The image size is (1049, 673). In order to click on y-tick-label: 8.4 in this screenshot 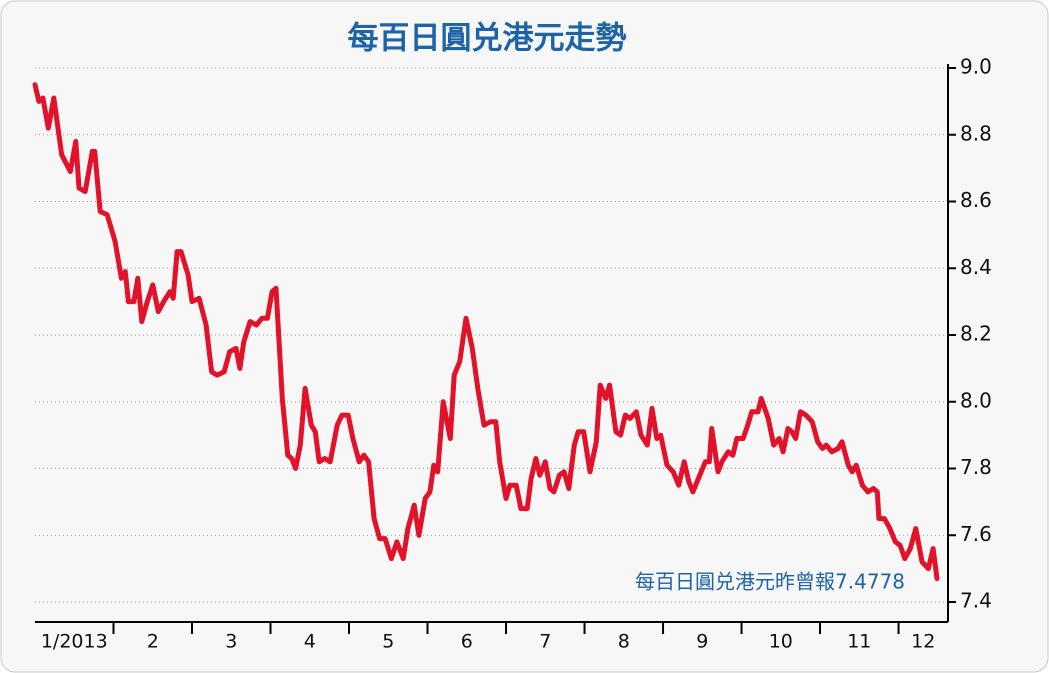, I will do `click(976, 267)`.